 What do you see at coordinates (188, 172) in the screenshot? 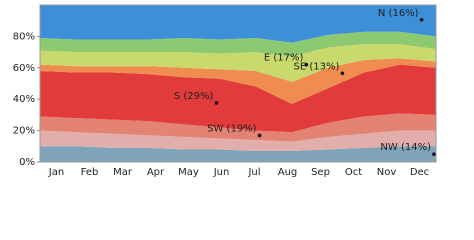
I see `x-tick-label: May` at bounding box center [188, 172].